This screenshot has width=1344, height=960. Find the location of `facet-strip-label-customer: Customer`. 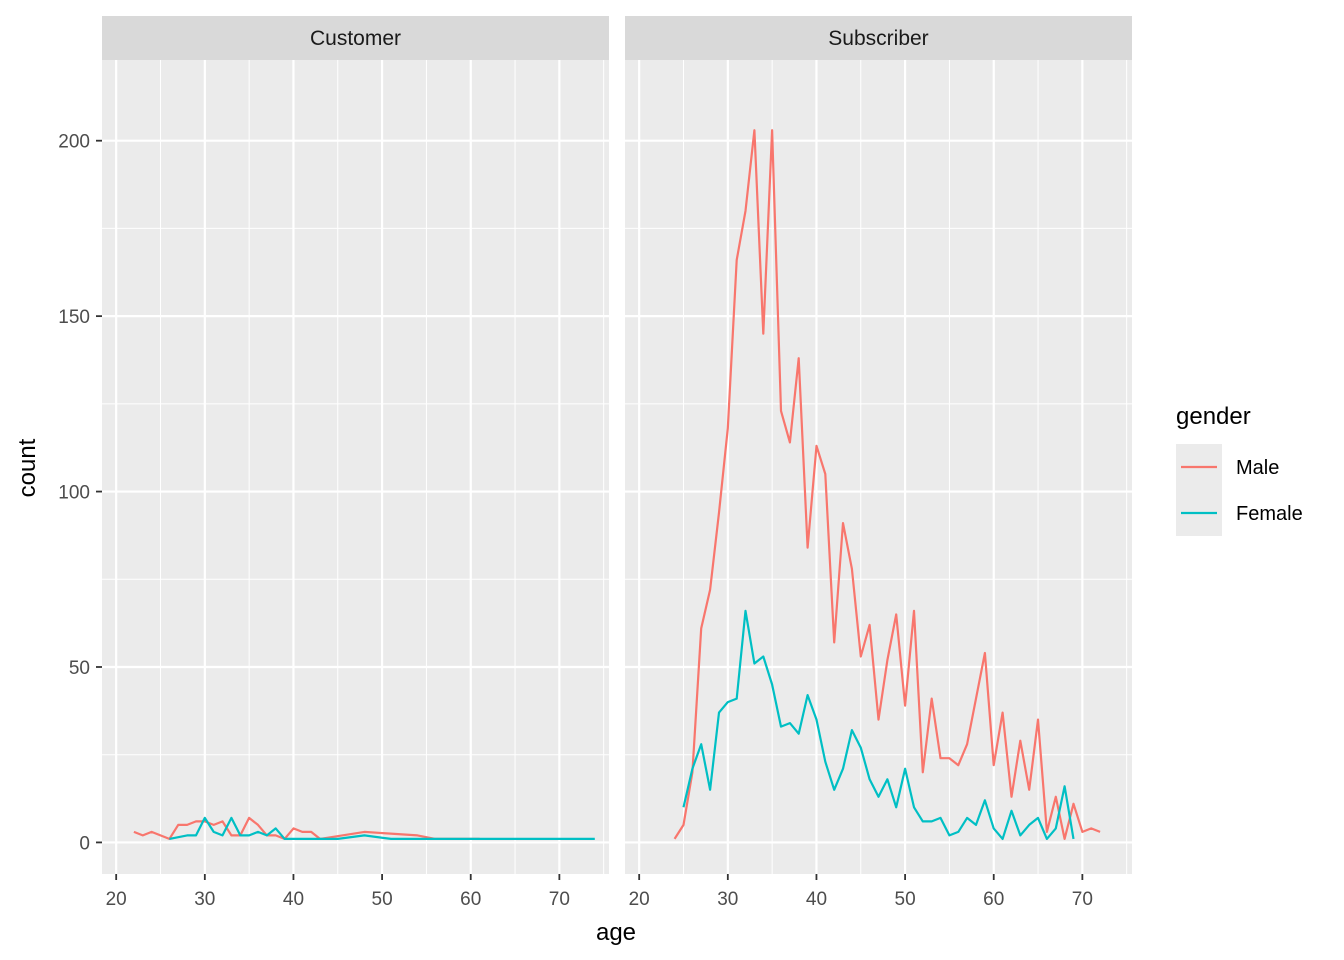

facet-strip-label-customer: Customer is located at coordinates (355, 38).